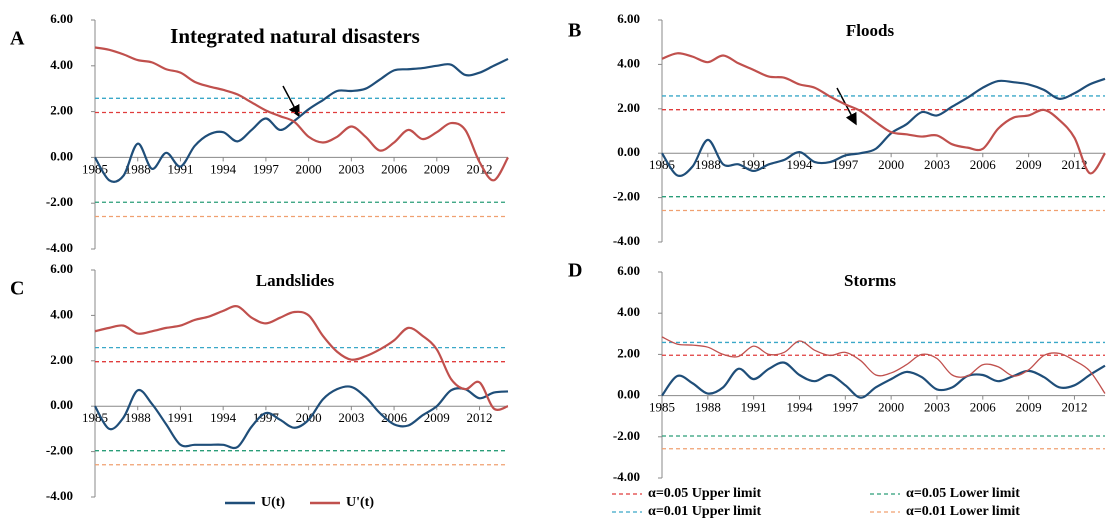 The width and height of the screenshot is (1110, 524). Describe the element at coordinates (360, 502) in the screenshot. I see `legend-label: U'(t)` at that location.